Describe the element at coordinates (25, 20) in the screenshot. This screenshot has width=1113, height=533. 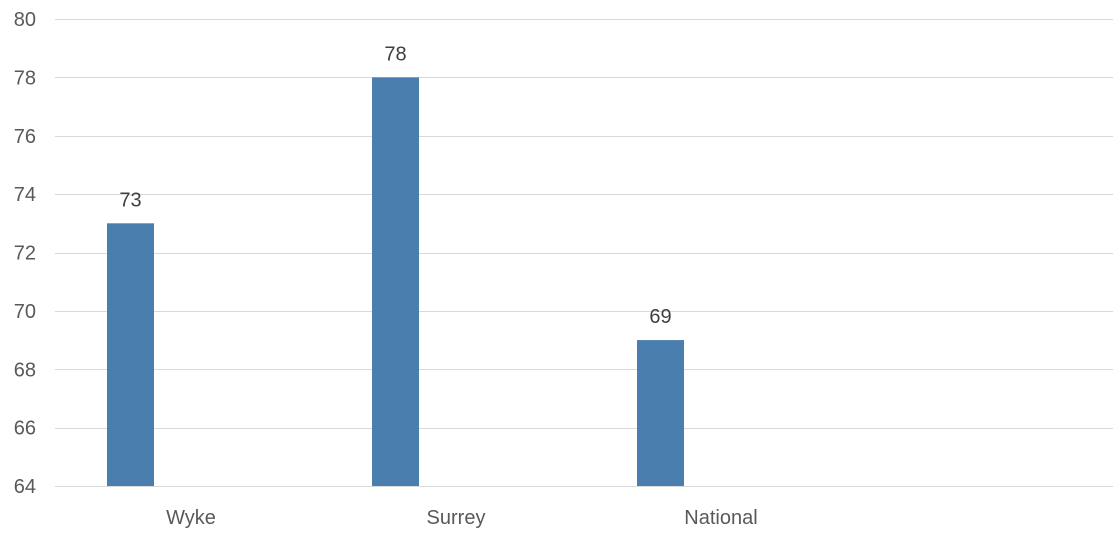
I see `y-tick-label: 80` at that location.